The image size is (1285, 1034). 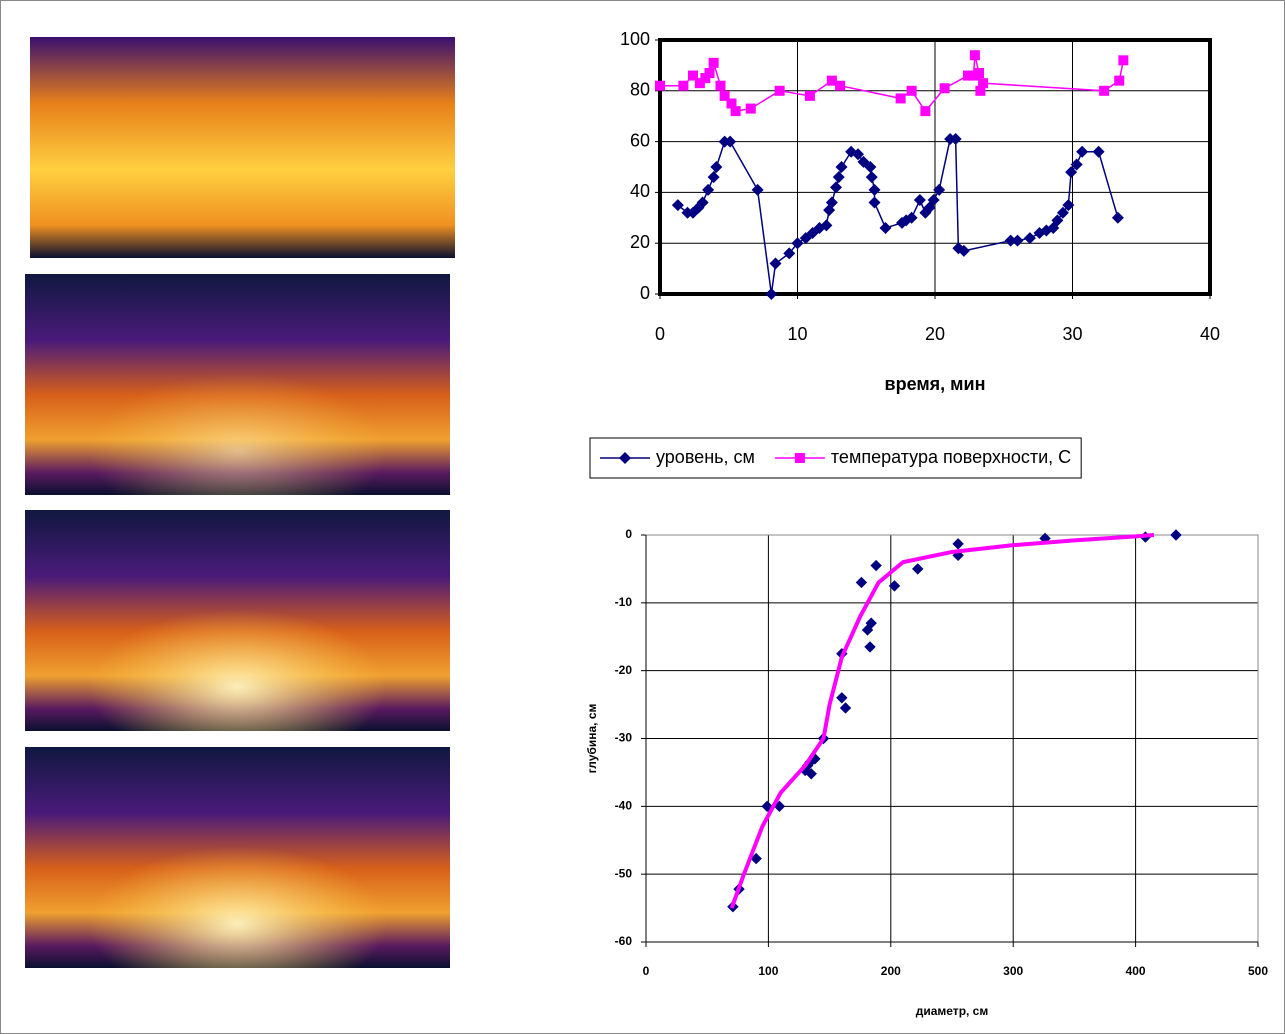 I want to click on x-tick-label: 30, so click(x=1072, y=334).